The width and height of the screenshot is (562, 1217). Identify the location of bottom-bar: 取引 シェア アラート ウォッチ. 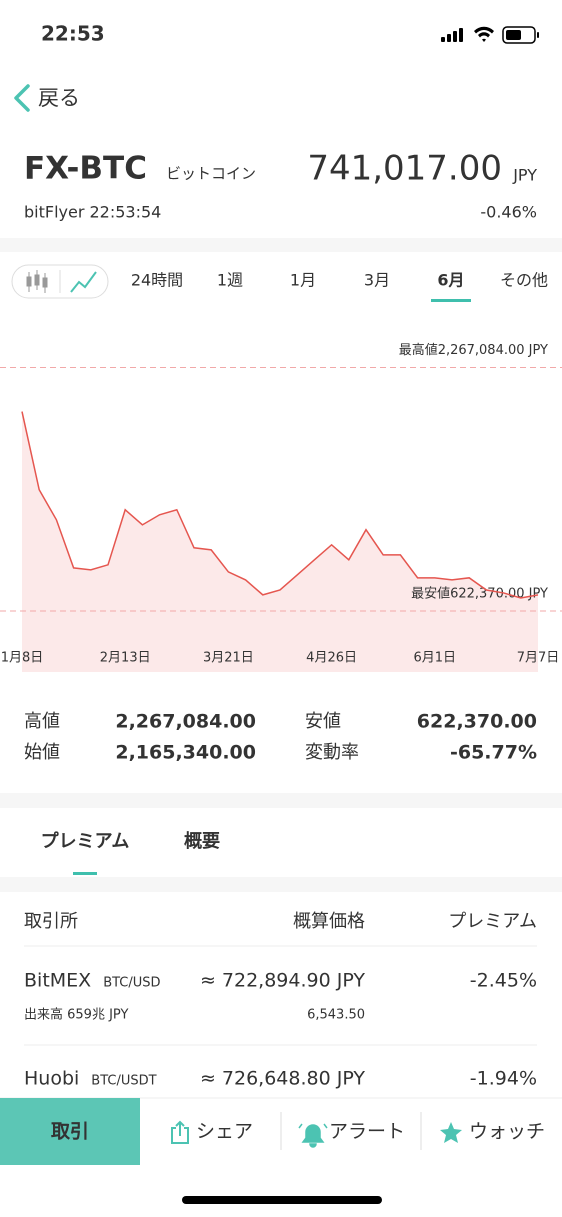
(281, 1157).